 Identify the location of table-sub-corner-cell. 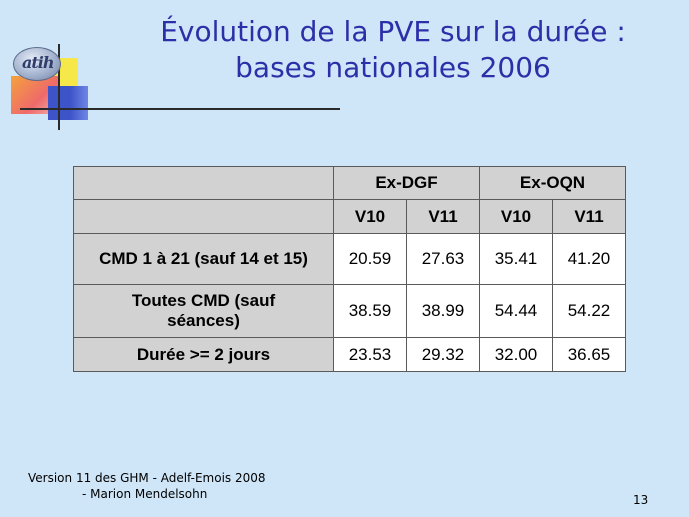
(203, 216).